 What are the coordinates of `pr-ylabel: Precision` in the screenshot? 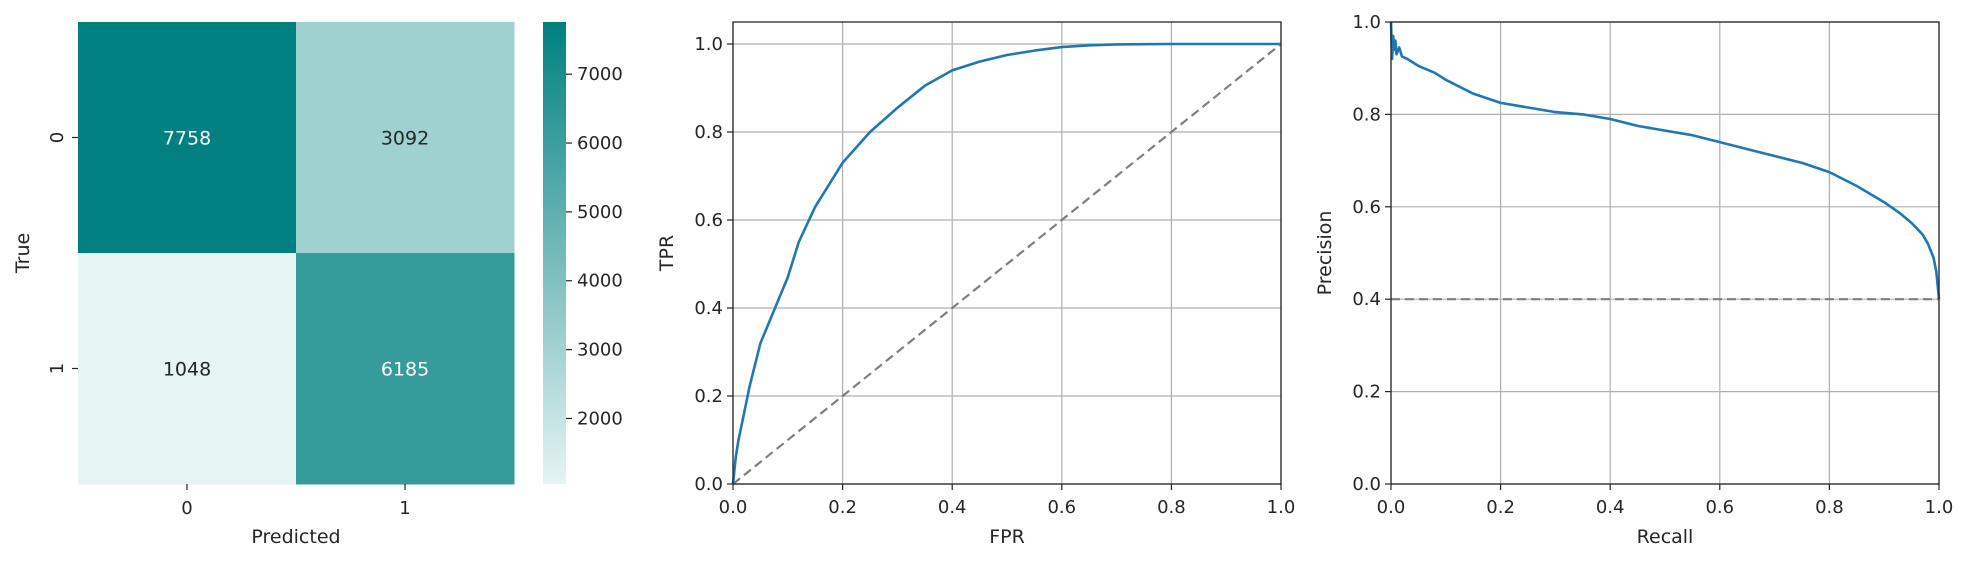 It's located at (1325, 253).